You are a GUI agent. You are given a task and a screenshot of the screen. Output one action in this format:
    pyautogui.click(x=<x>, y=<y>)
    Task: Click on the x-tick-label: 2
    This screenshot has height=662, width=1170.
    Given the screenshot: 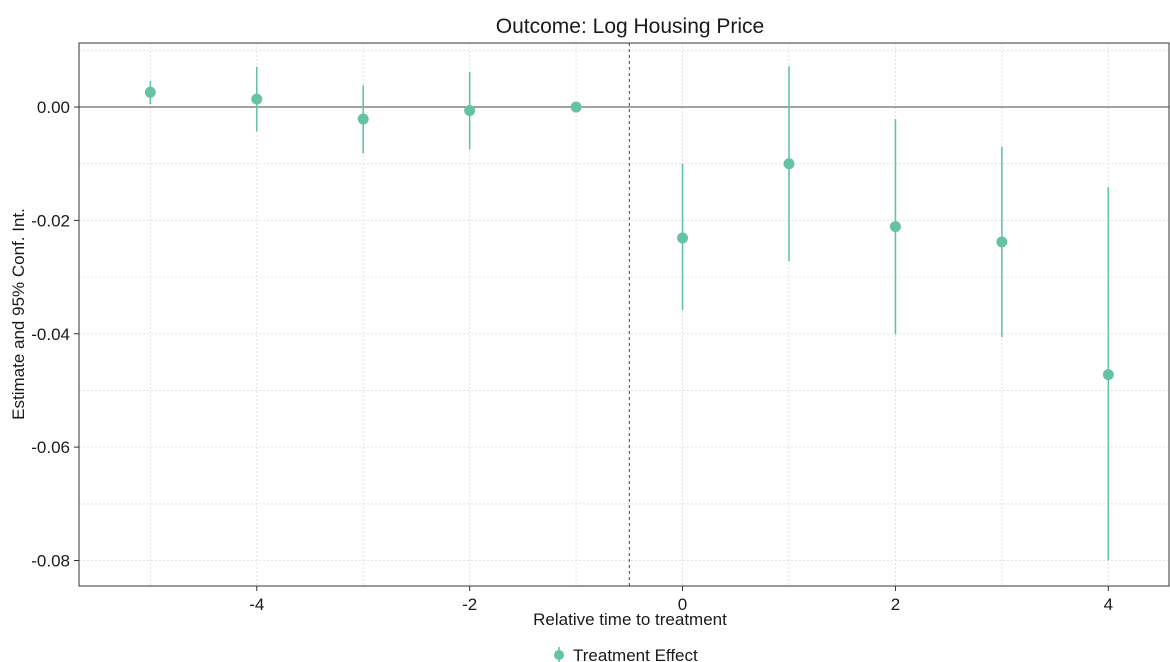 What is the action you would take?
    pyautogui.click(x=895, y=604)
    